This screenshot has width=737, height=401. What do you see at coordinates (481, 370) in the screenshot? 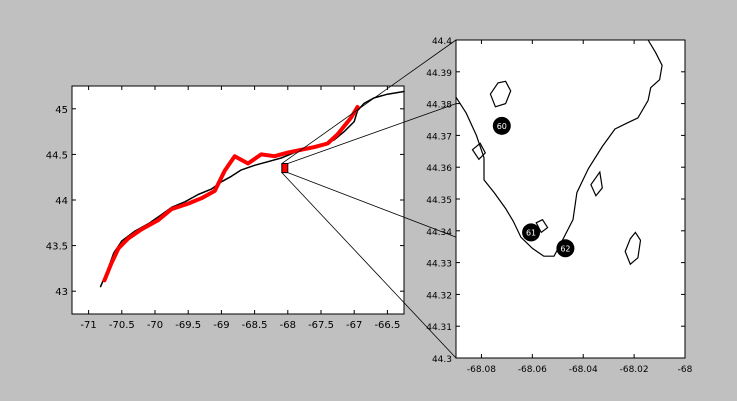
I see `zoom-x-tick-label: -68.08` at bounding box center [481, 370].